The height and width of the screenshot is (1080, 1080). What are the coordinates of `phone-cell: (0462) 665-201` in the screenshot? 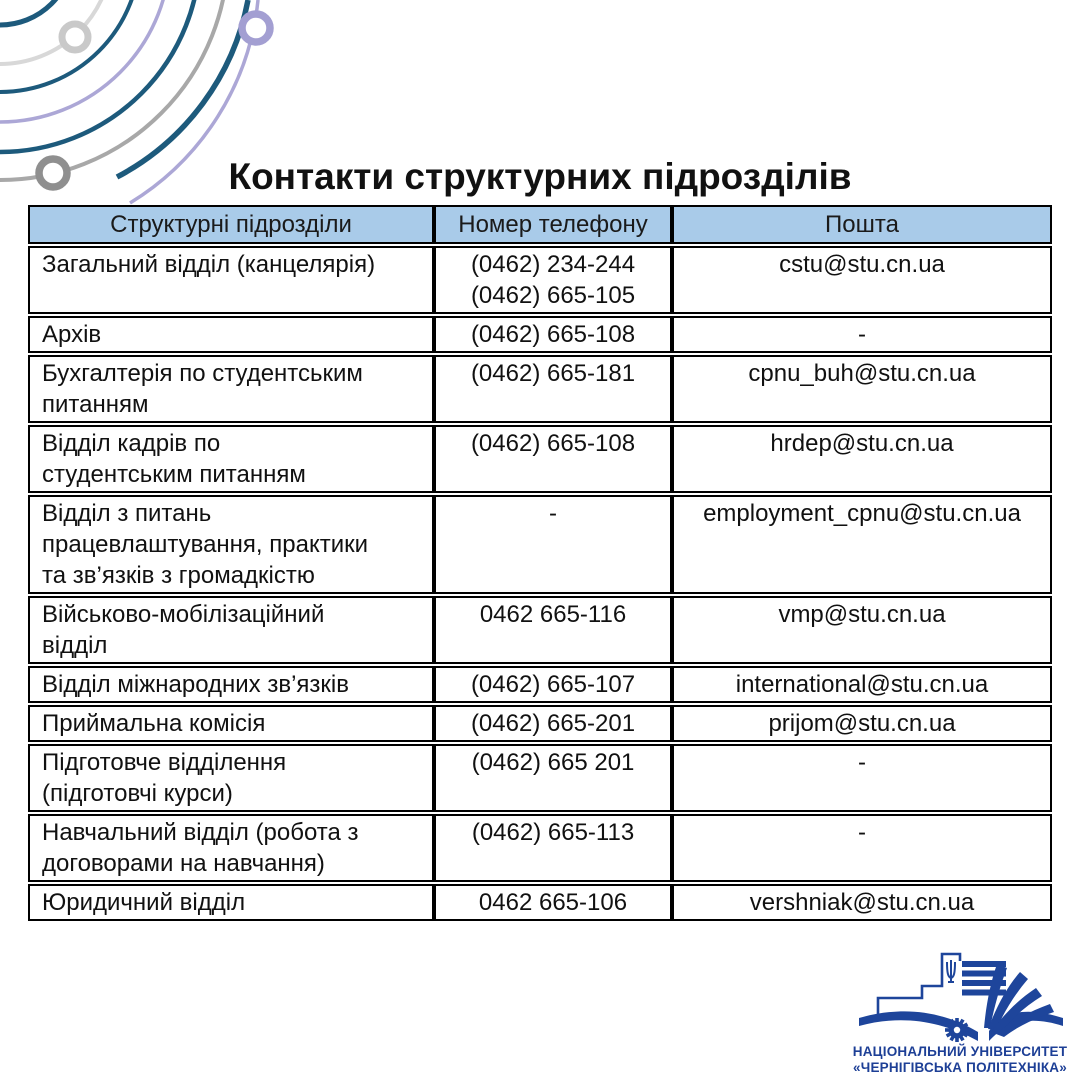 It's located at (553, 723).